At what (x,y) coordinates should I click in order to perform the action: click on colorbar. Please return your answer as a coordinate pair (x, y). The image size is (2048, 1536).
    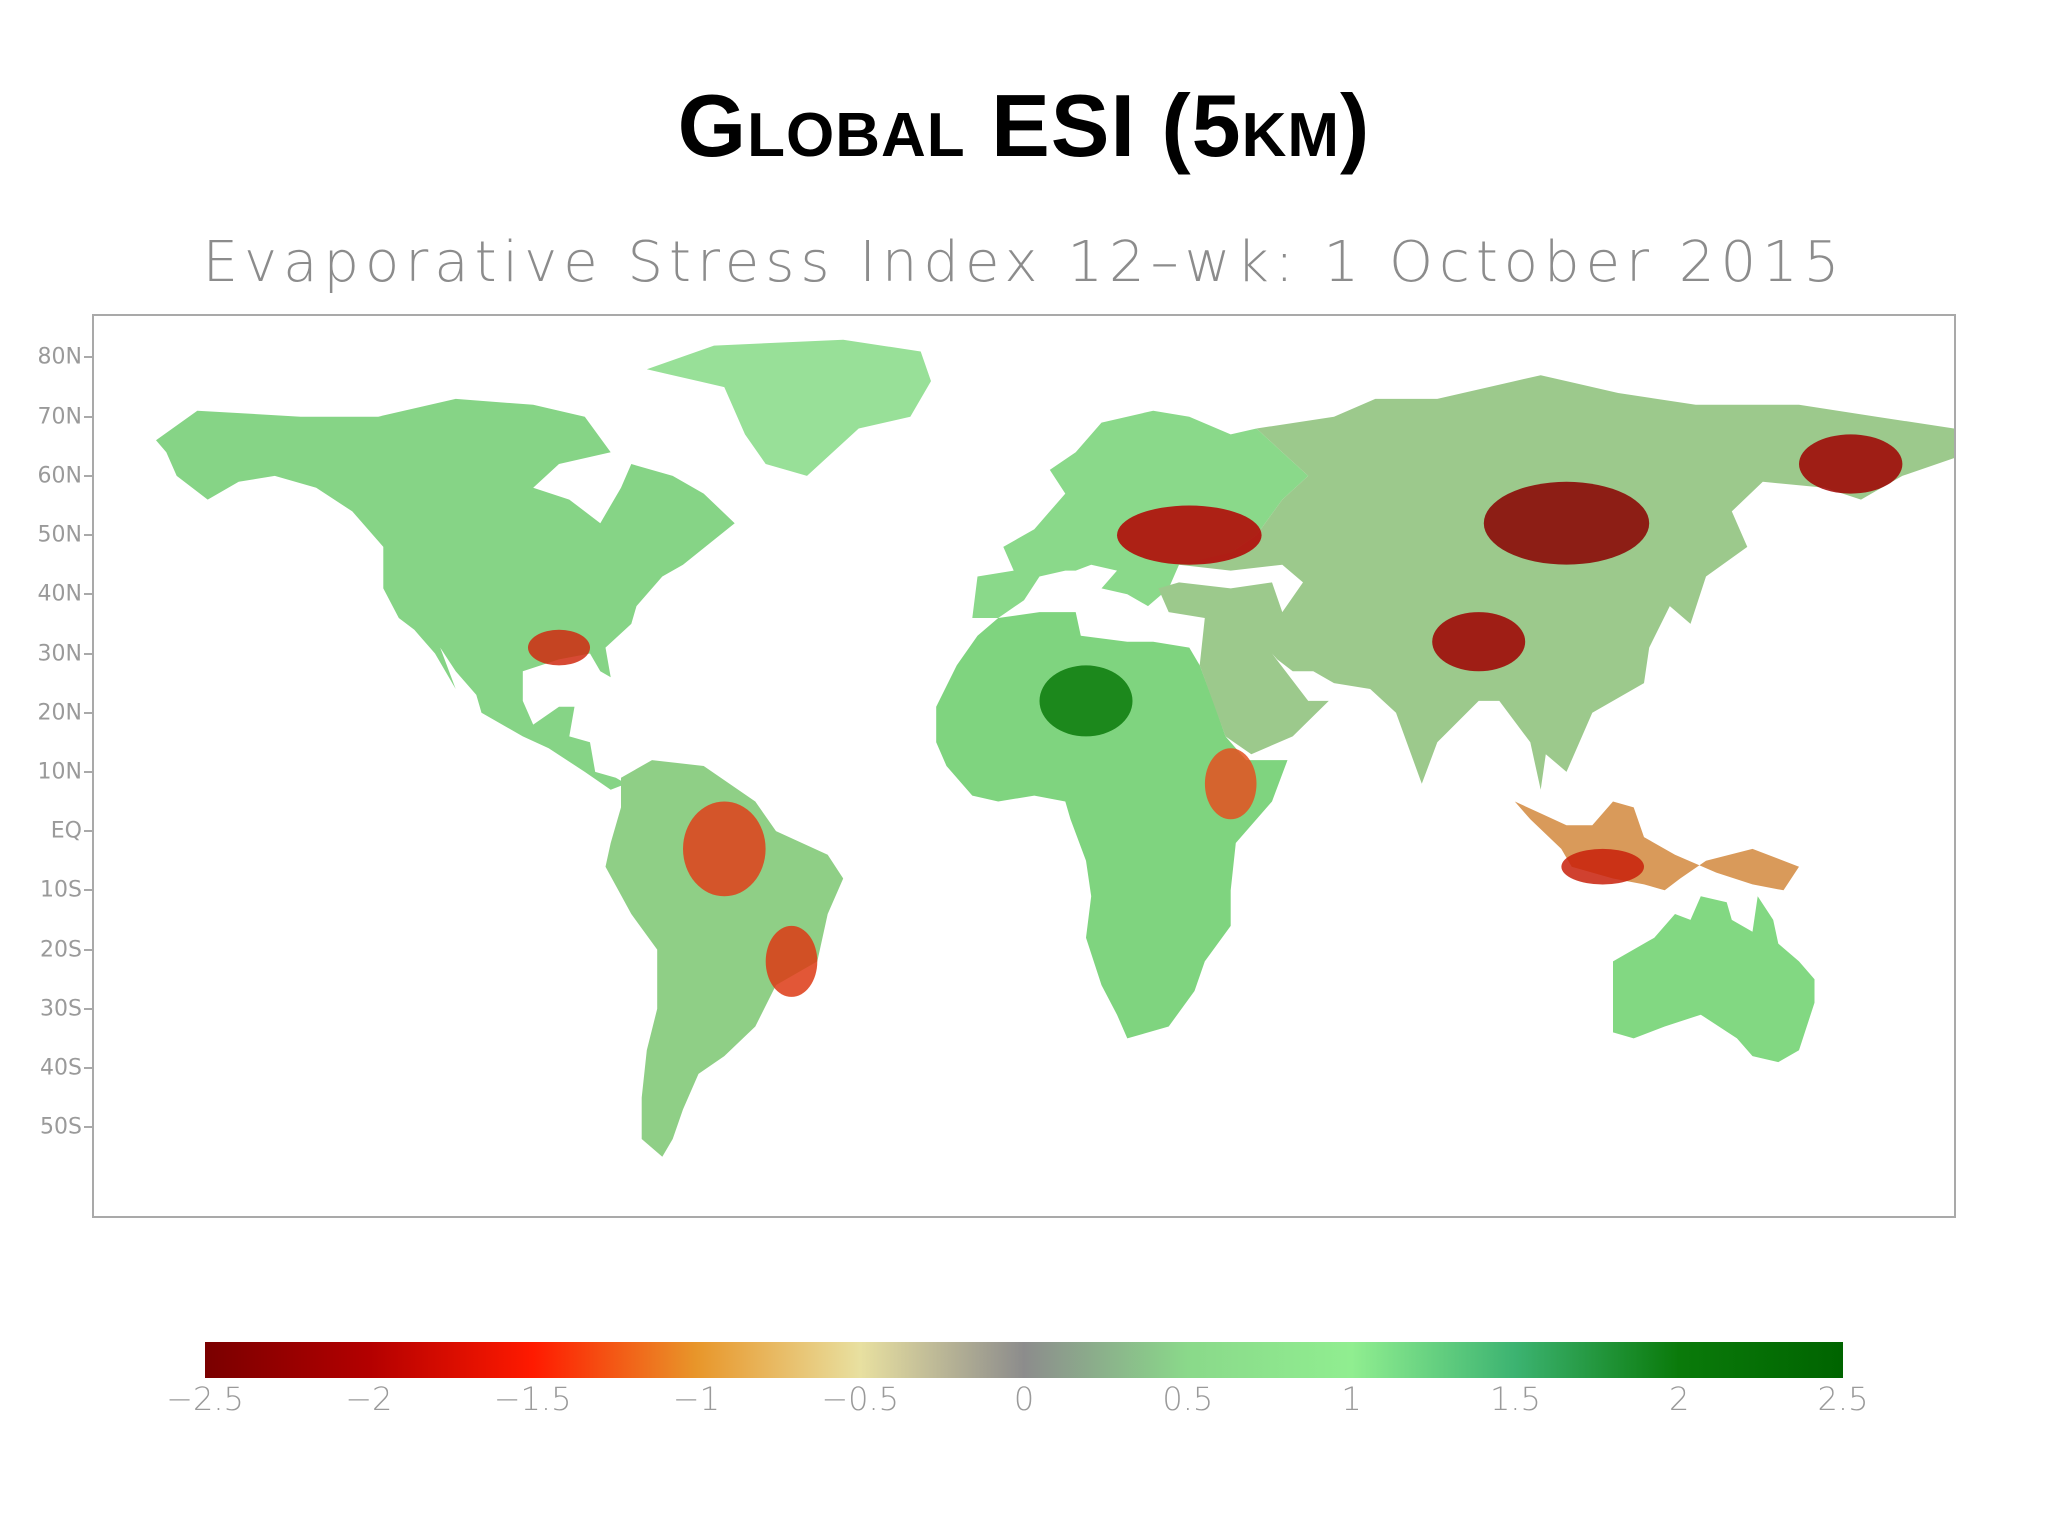
    Looking at the image, I should click on (1024, 1360).